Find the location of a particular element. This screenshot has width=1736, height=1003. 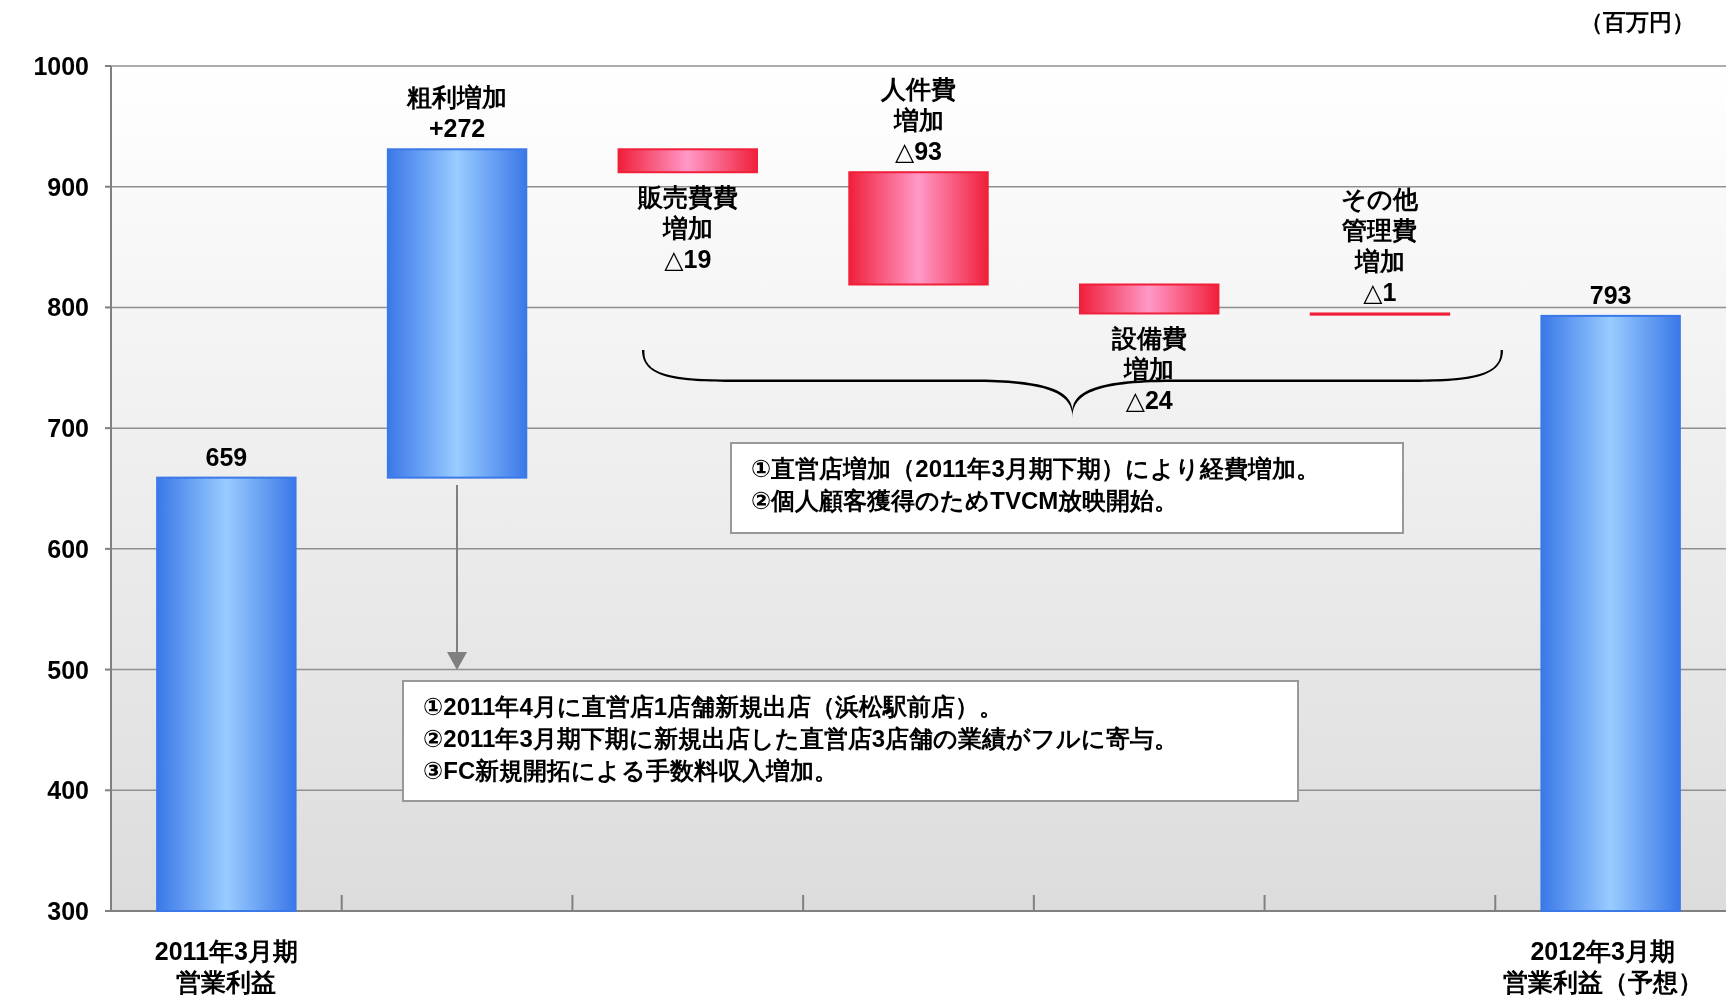

y-tick-label: 300 is located at coordinates (68, 911).